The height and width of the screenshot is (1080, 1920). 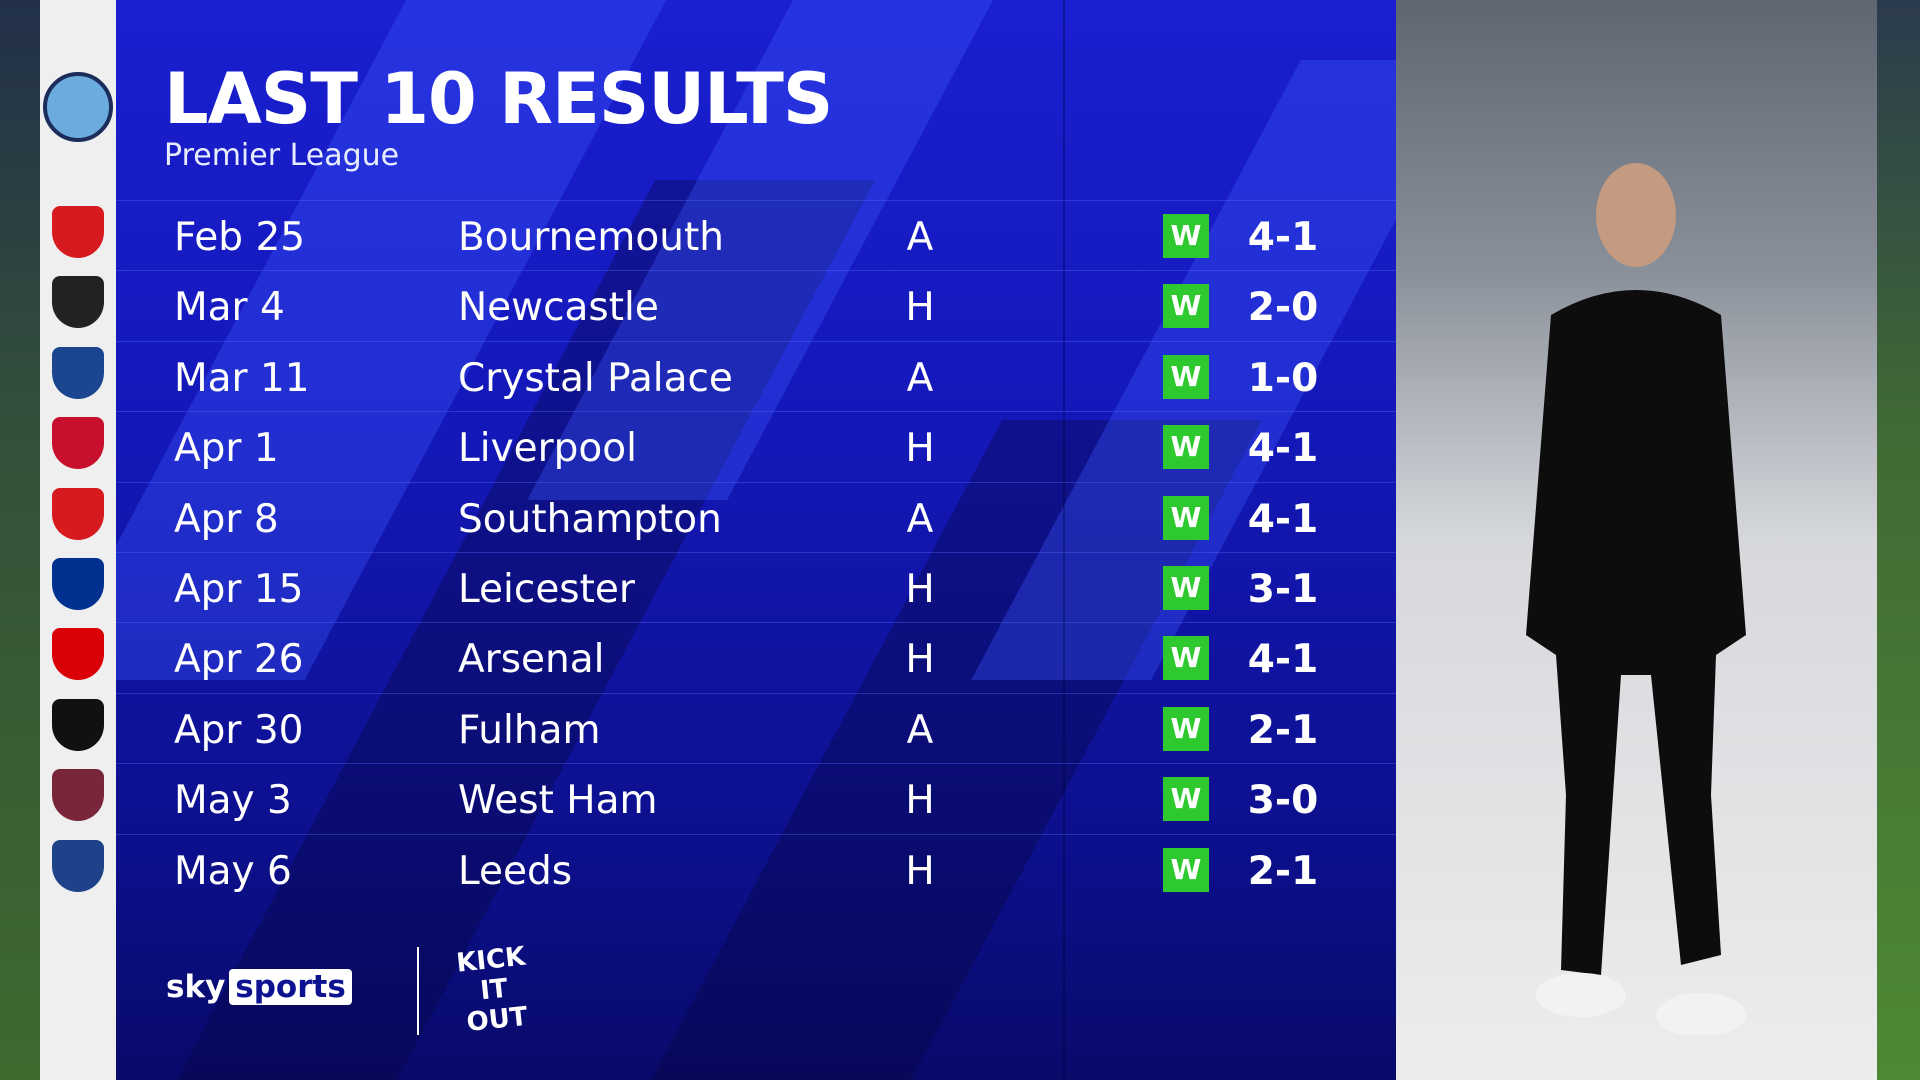 What do you see at coordinates (78, 654) in the screenshot?
I see `arsenal-crest-icon` at bounding box center [78, 654].